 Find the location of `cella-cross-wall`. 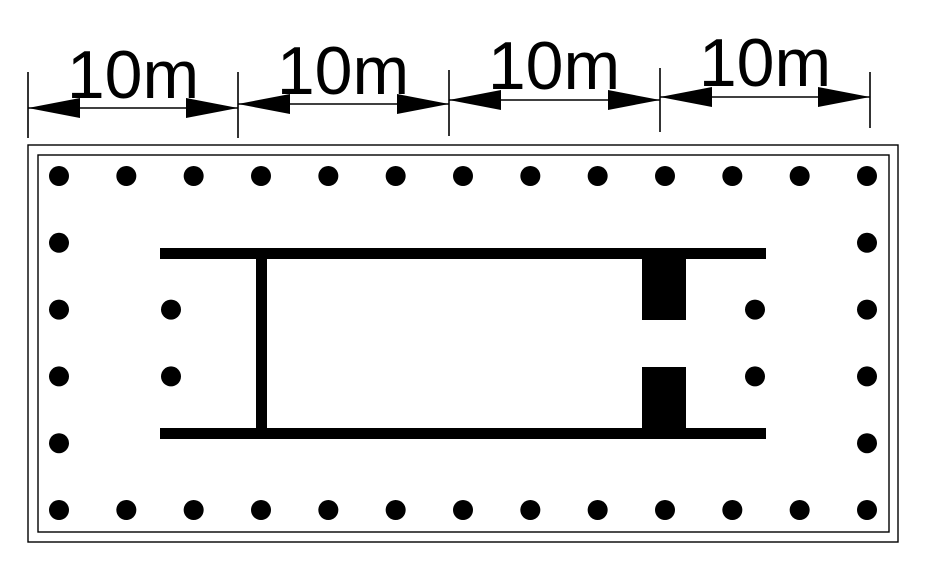

cella-cross-wall is located at coordinates (261, 343).